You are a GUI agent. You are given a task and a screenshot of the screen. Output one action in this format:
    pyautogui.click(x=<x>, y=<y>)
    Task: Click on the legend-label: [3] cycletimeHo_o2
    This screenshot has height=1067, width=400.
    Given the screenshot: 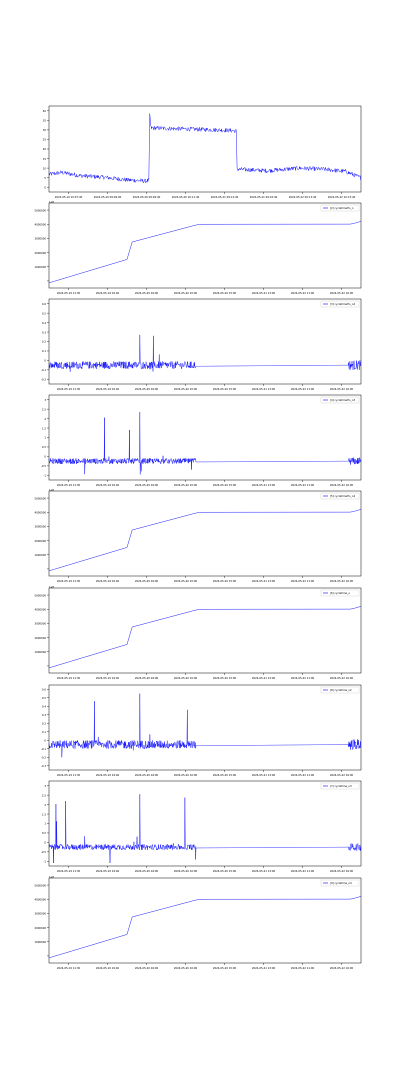 What is the action you would take?
    pyautogui.click(x=342, y=304)
    